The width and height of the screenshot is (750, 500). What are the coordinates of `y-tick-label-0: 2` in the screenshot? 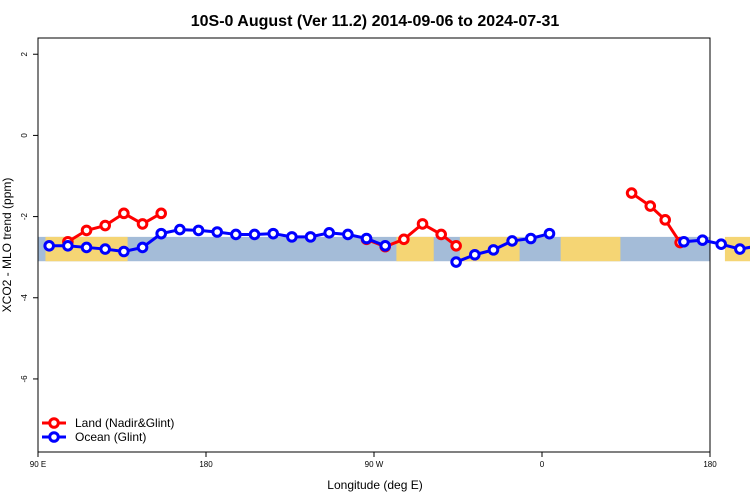 It's located at (24, 53).